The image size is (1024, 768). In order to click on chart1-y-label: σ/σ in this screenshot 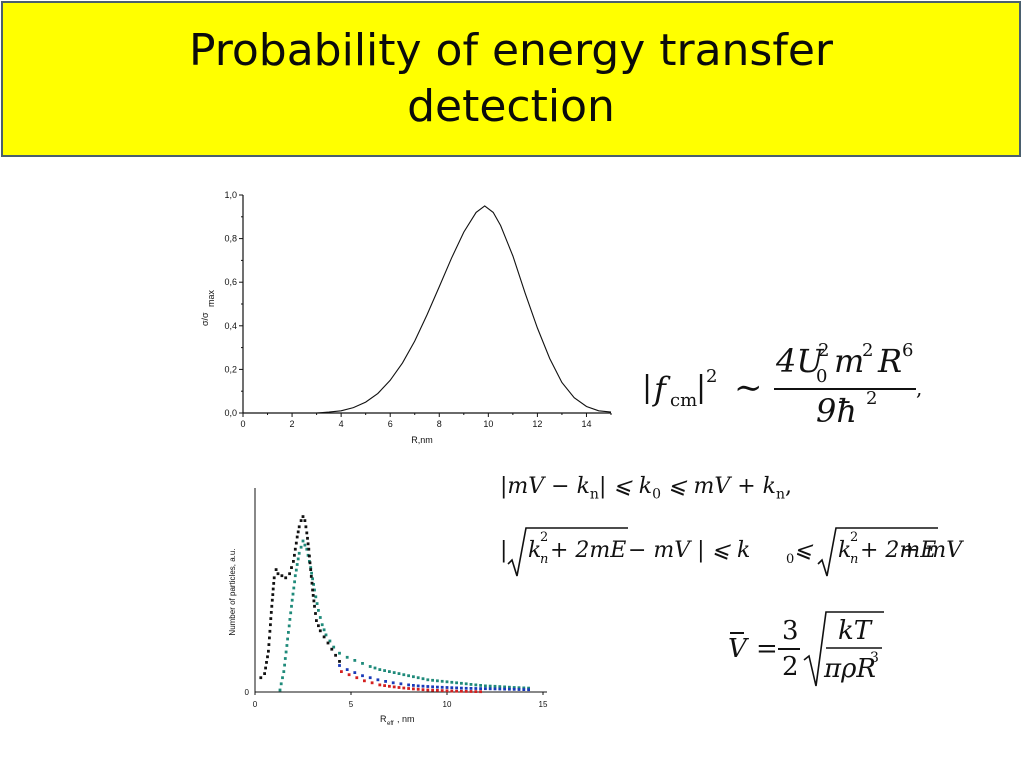, I will do `click(205, 319)`.